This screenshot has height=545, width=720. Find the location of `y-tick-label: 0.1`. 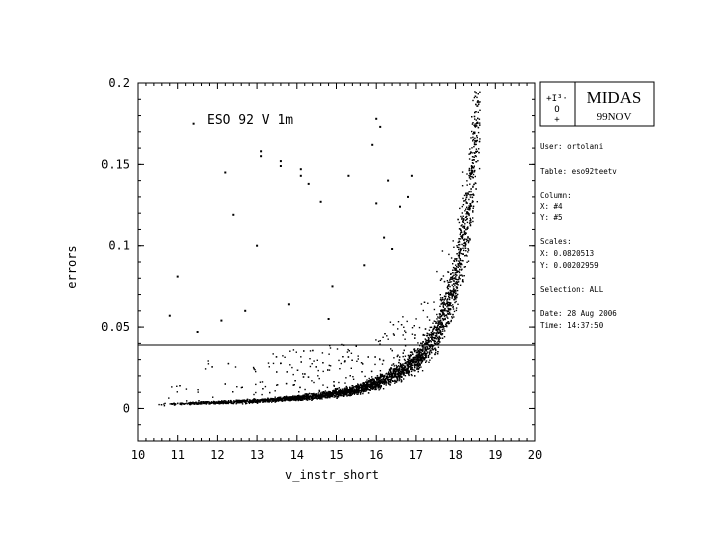

y-tick-label: 0.1 is located at coordinates (119, 246).